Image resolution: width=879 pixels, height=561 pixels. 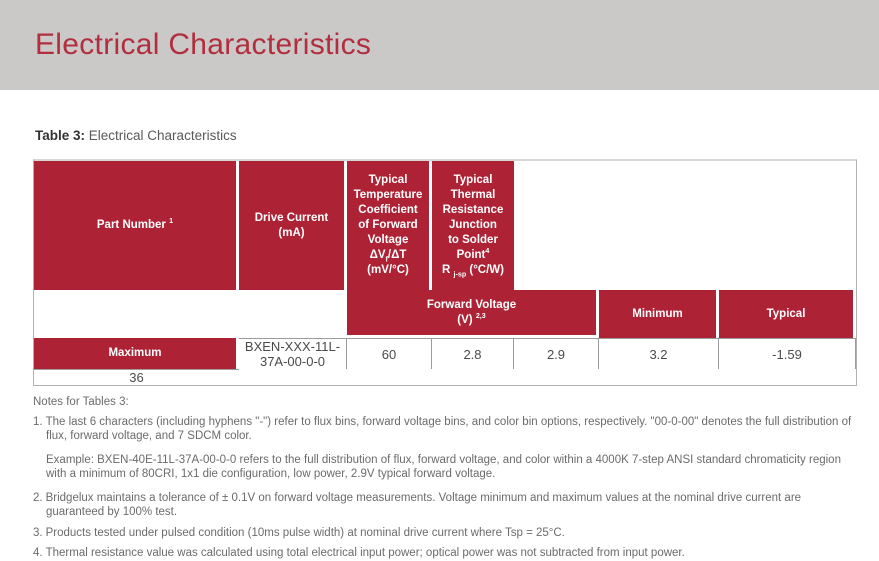 I want to click on table-row-cell-drive-current: 60, so click(x=389, y=353).